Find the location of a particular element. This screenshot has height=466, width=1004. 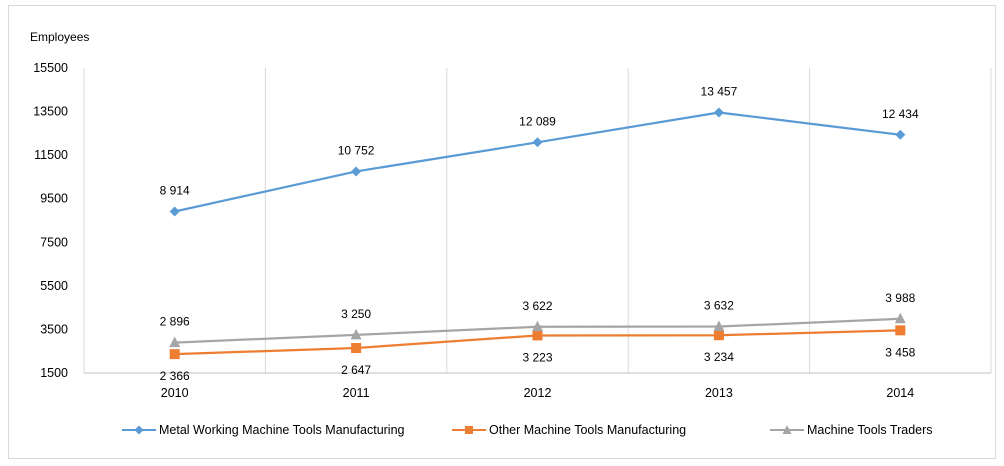

y-tick-label: 1500 is located at coordinates (54, 373).